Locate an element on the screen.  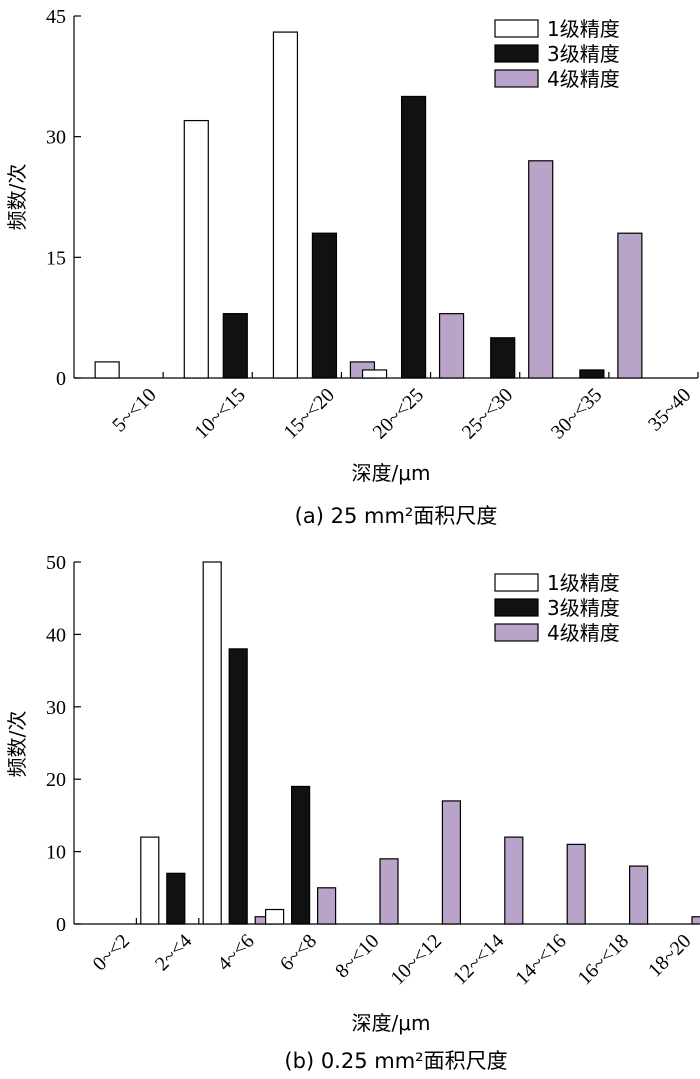
bar-1级精度-2~<4 is located at coordinates (150, 880).